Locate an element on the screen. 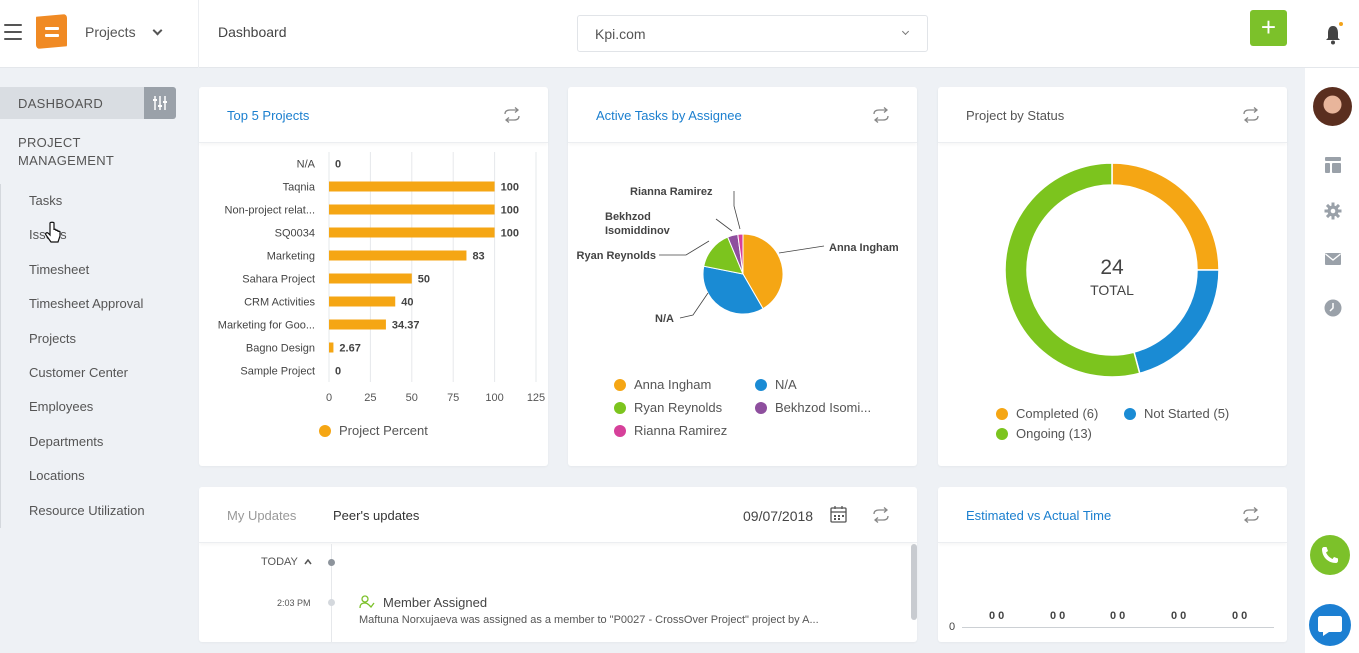  project-status-donut-chart is located at coordinates (1112, 270).